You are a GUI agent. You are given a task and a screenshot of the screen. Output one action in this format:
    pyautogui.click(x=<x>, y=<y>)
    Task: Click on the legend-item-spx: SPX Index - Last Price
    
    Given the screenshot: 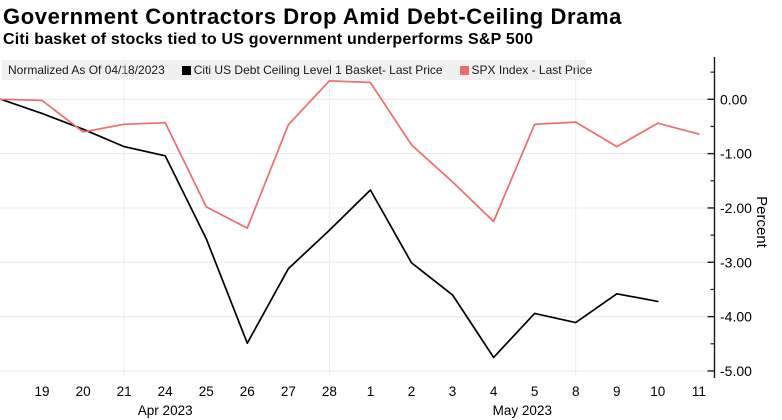 What is the action you would take?
    pyautogui.click(x=526, y=70)
    